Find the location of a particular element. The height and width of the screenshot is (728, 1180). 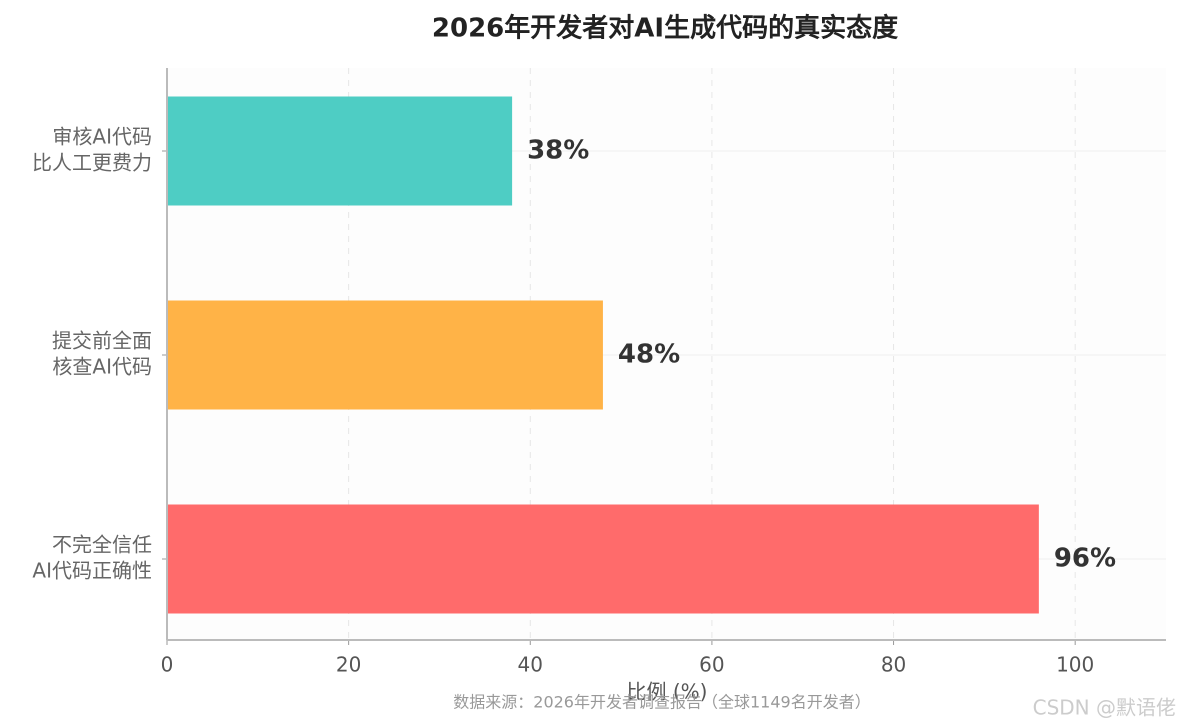

x-tick-label: 80 is located at coordinates (893, 665).